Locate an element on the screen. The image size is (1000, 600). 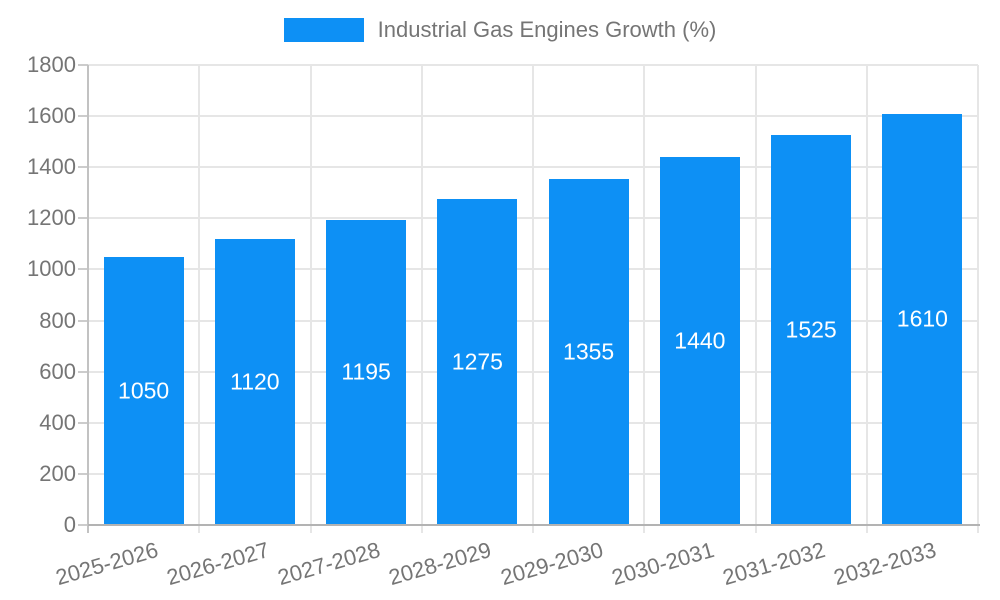
bar: 1610 is located at coordinates (922, 319).